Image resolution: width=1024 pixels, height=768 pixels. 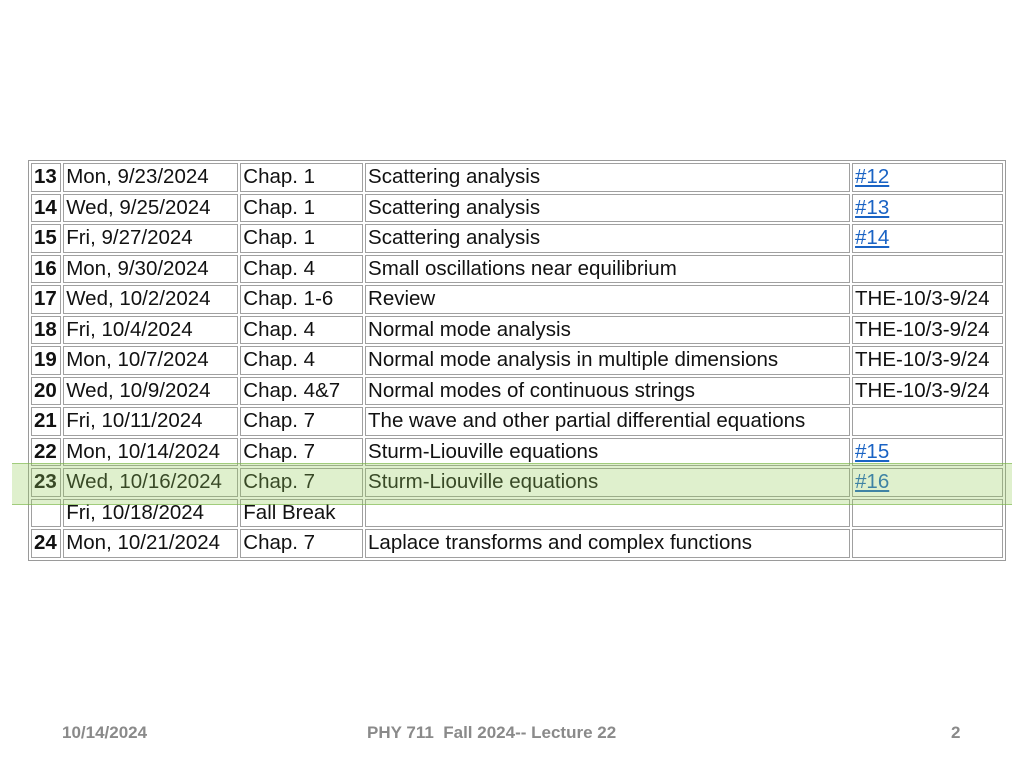 I want to click on homework-cell: #15, so click(x=927, y=451).